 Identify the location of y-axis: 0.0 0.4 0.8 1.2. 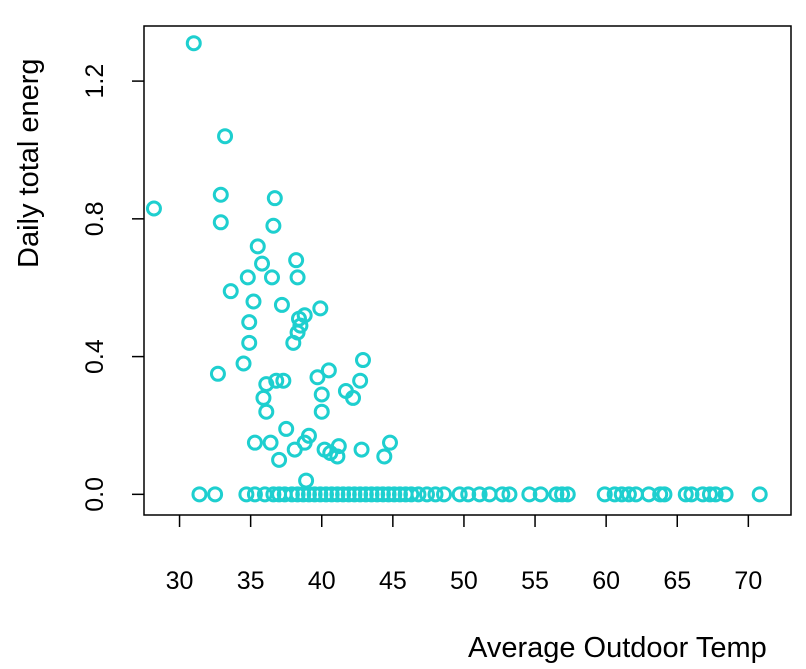
(112, 288).